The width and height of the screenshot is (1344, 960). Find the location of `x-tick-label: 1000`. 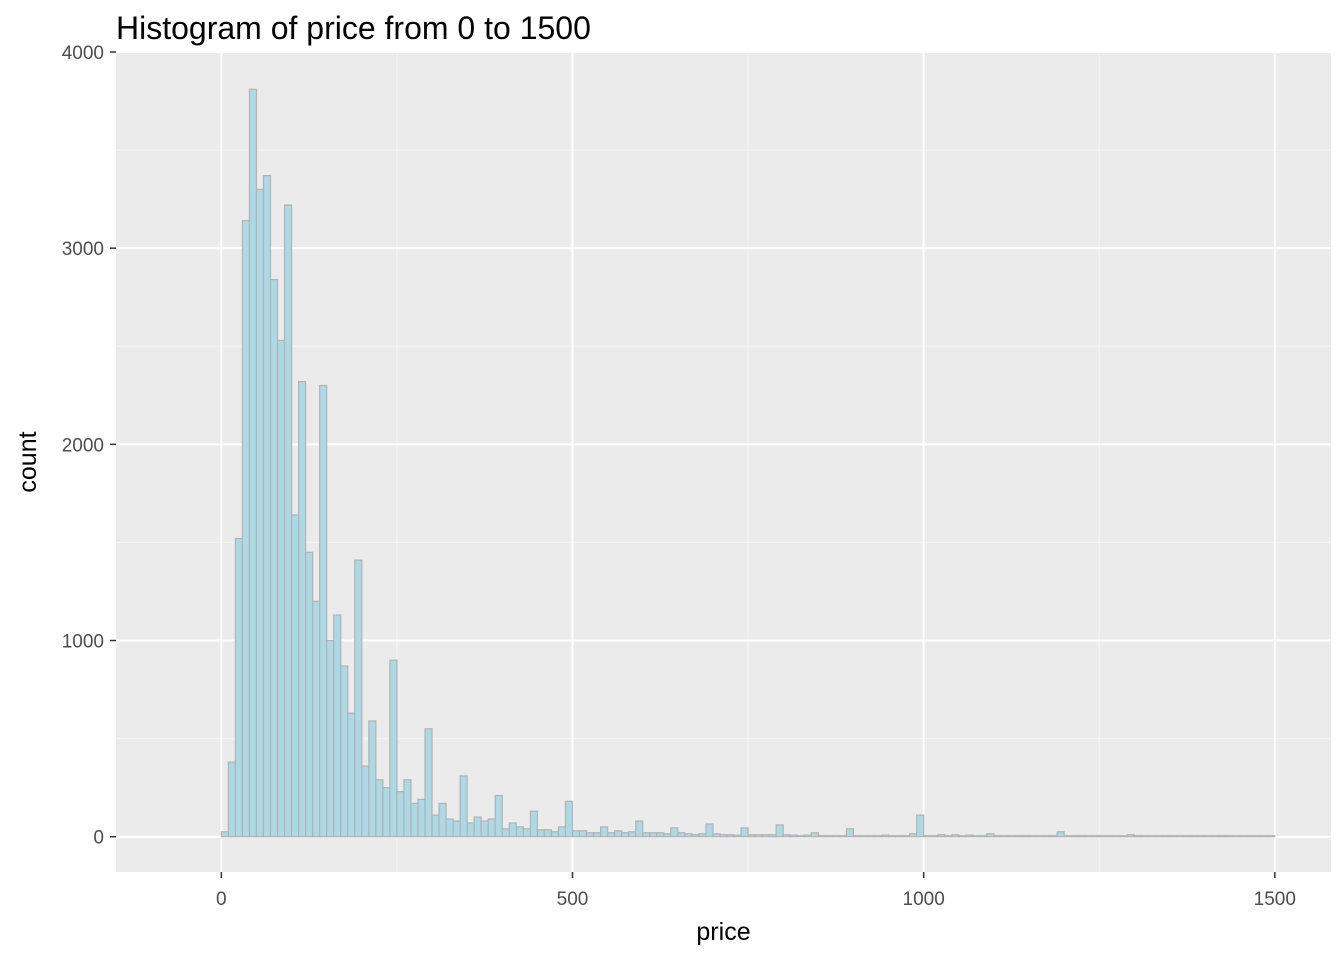

x-tick-label: 1000 is located at coordinates (924, 899).